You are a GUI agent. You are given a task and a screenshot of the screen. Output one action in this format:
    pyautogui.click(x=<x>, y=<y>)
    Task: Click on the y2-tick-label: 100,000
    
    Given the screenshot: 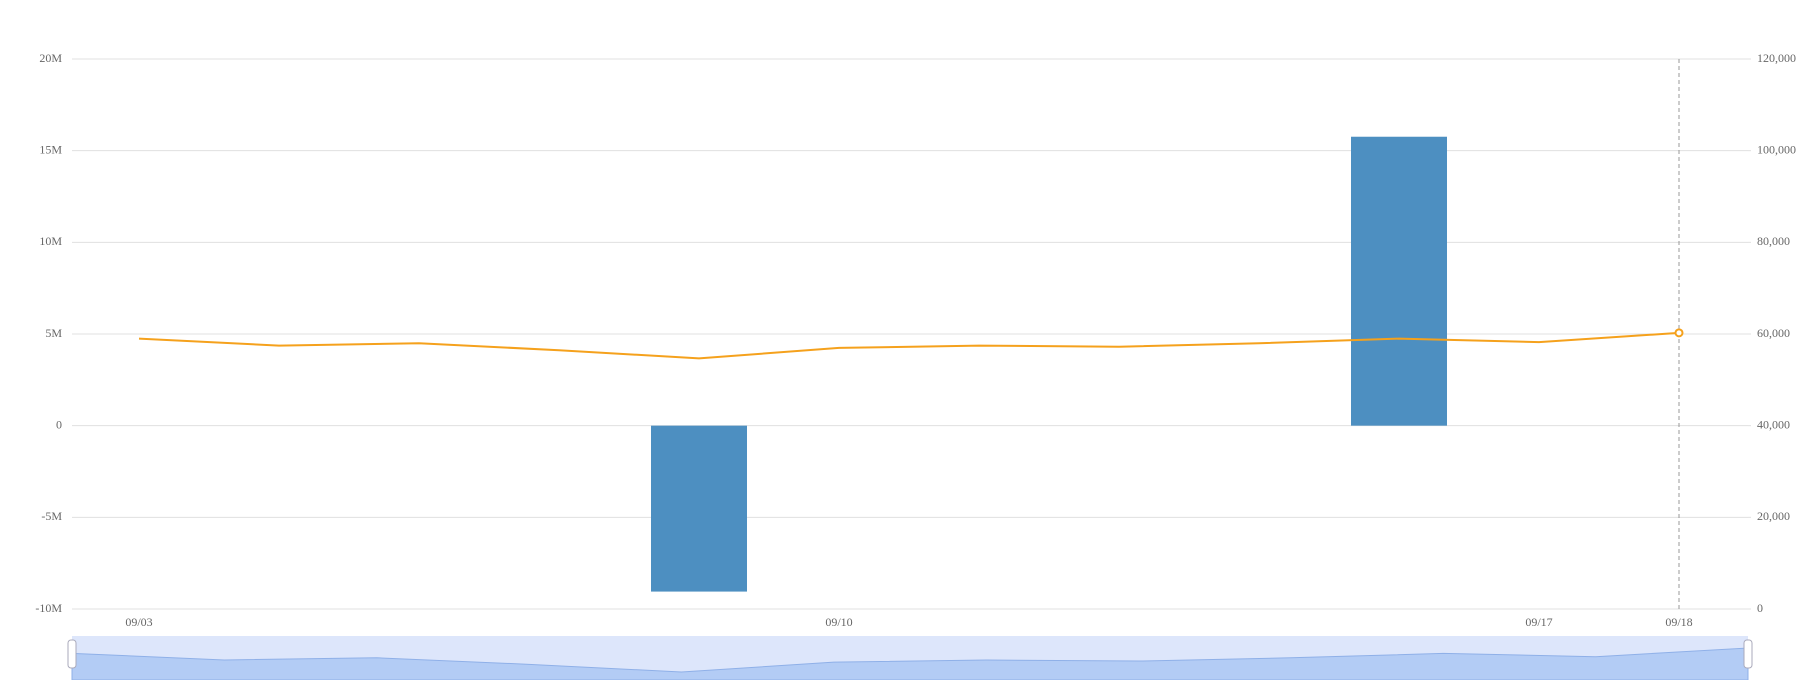 What is the action you would take?
    pyautogui.click(x=1776, y=149)
    